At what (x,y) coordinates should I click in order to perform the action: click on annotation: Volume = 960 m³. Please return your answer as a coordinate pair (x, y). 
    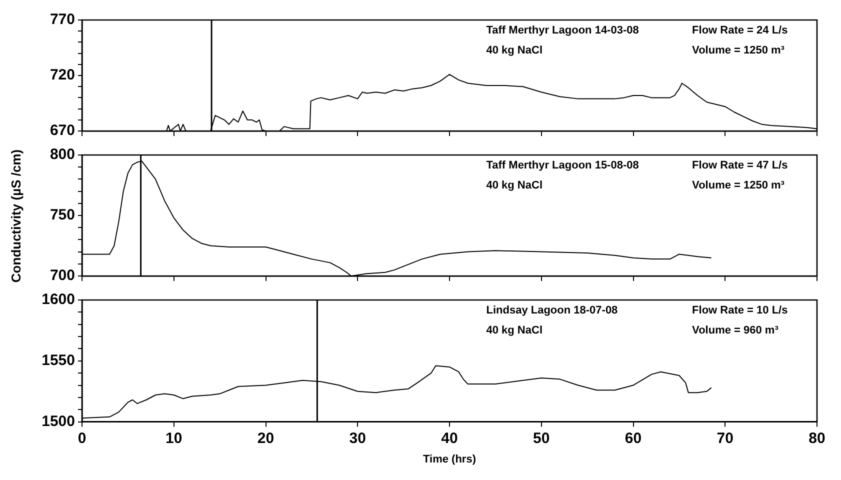
    Looking at the image, I should click on (735, 330).